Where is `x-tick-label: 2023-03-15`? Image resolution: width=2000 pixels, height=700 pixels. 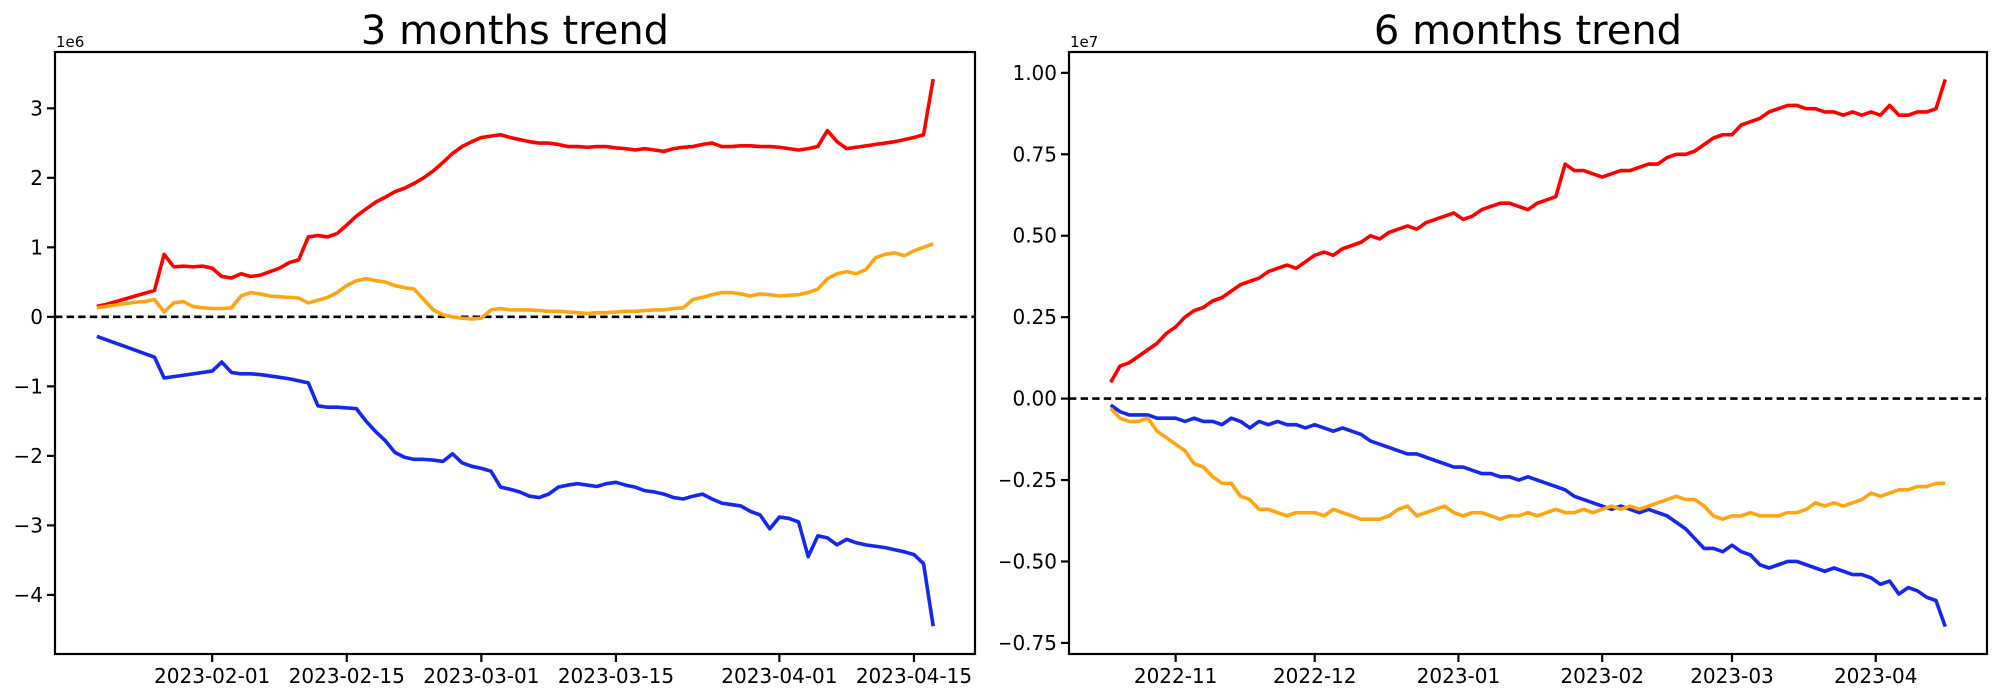 x-tick-label: 2023-03-15 is located at coordinates (616, 676).